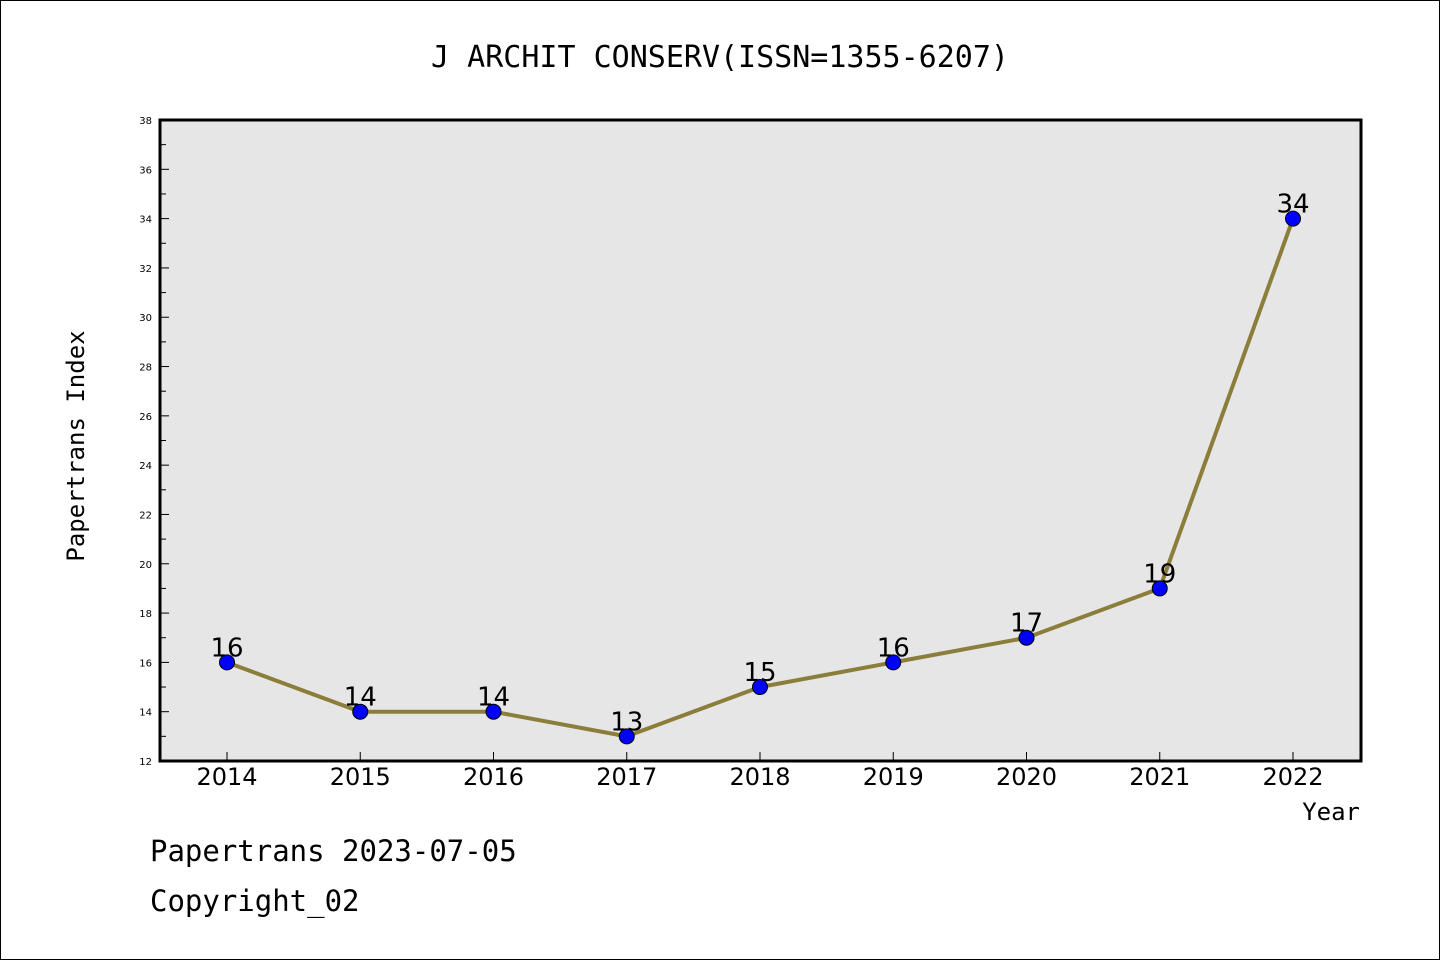  What do you see at coordinates (893, 777) in the screenshot?
I see `x-tick-label: 2019` at bounding box center [893, 777].